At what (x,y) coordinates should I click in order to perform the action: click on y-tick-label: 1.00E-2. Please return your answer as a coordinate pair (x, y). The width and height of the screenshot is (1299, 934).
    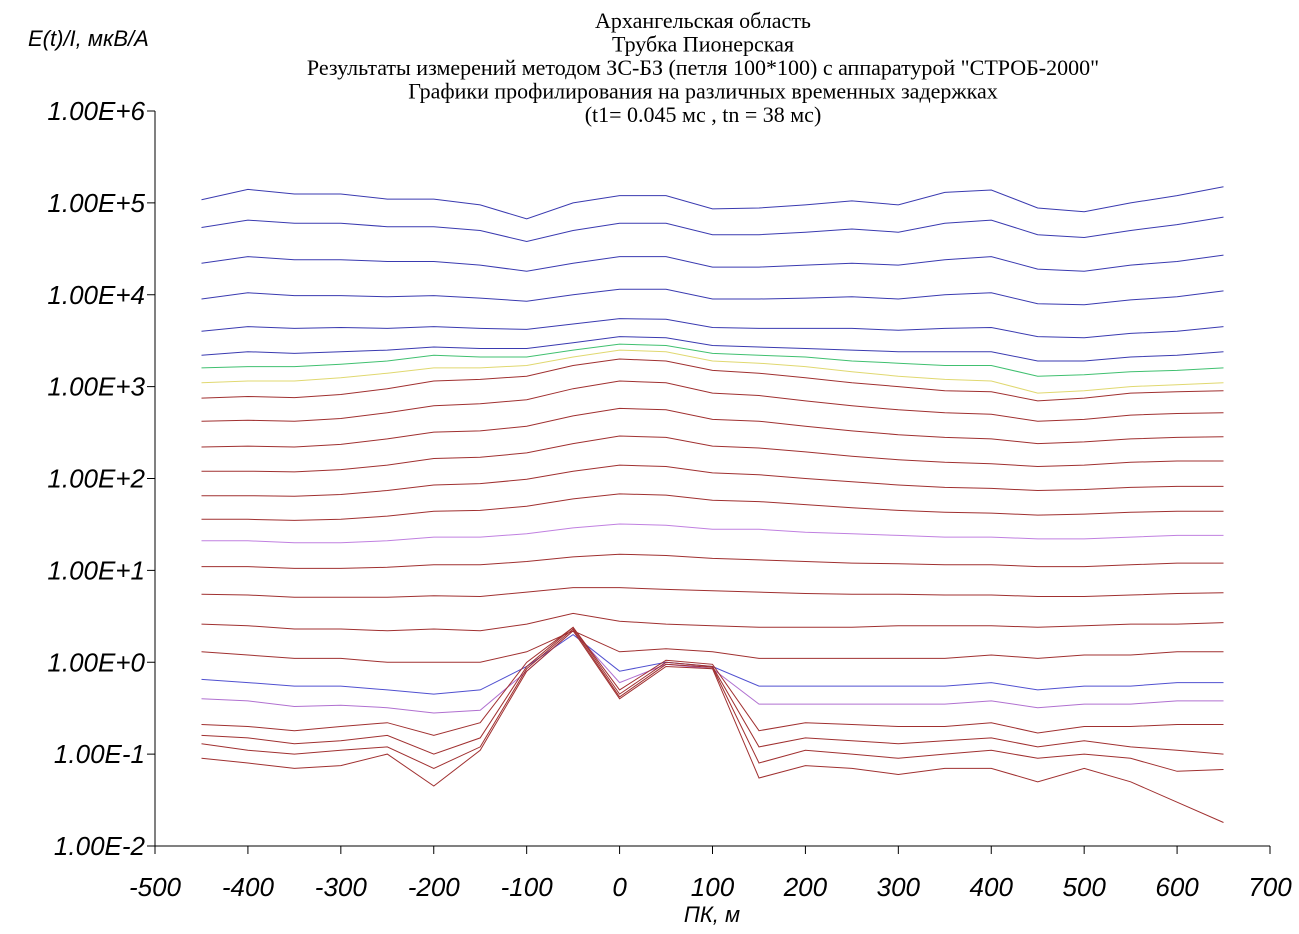
    Looking at the image, I should click on (100, 846).